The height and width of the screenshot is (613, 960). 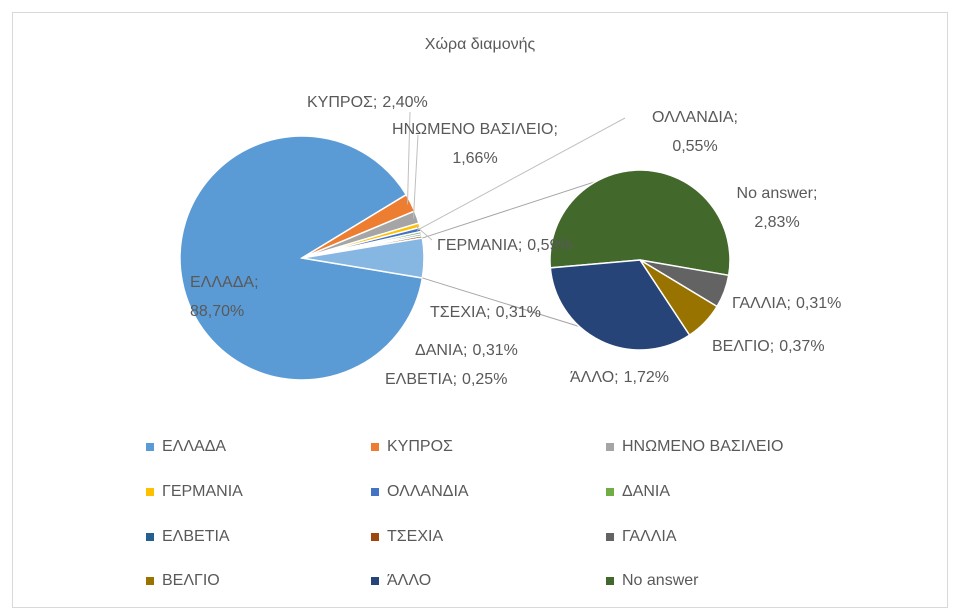 I want to click on legend-label: ΔΑΝΙΑ, so click(x=646, y=491).